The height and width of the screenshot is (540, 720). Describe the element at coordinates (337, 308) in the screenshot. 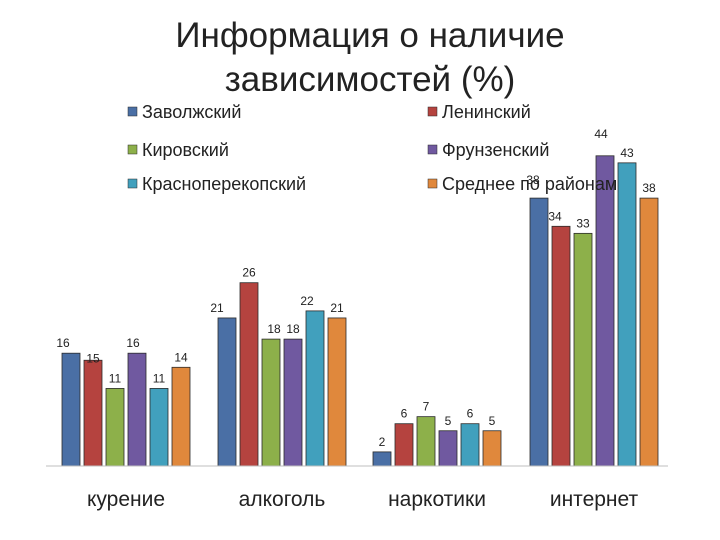

I see `data-label-2-6: 21` at that location.